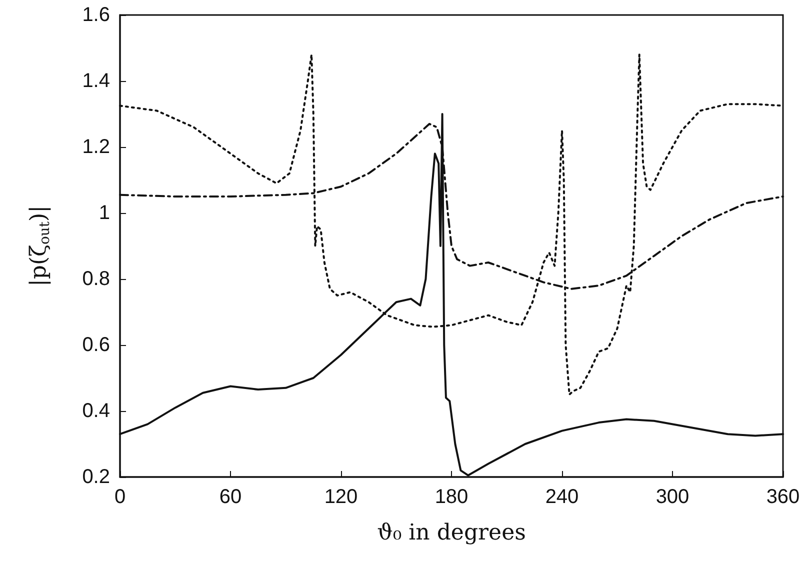 The height and width of the screenshot is (561, 809). I want to click on x-tick-label: 360, so click(783, 497).